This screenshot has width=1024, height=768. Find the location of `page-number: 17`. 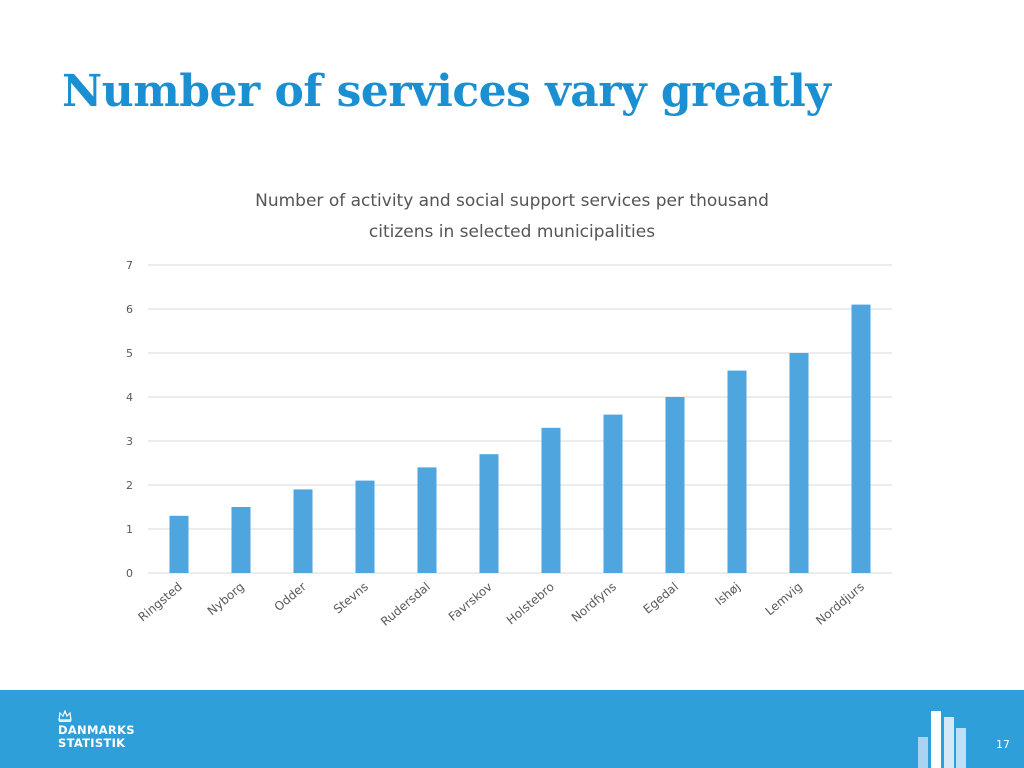

page-number: 17 is located at coordinates (1003, 744).